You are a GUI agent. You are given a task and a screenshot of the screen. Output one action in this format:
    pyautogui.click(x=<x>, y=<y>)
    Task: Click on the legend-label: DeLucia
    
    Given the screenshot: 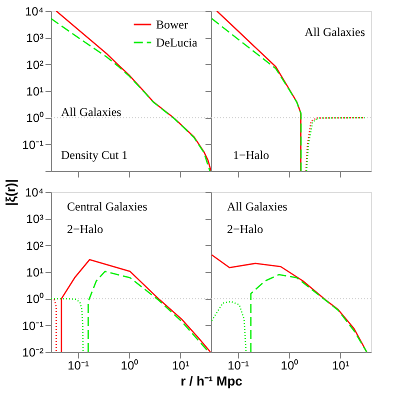 What is the action you would take?
    pyautogui.click(x=177, y=43)
    